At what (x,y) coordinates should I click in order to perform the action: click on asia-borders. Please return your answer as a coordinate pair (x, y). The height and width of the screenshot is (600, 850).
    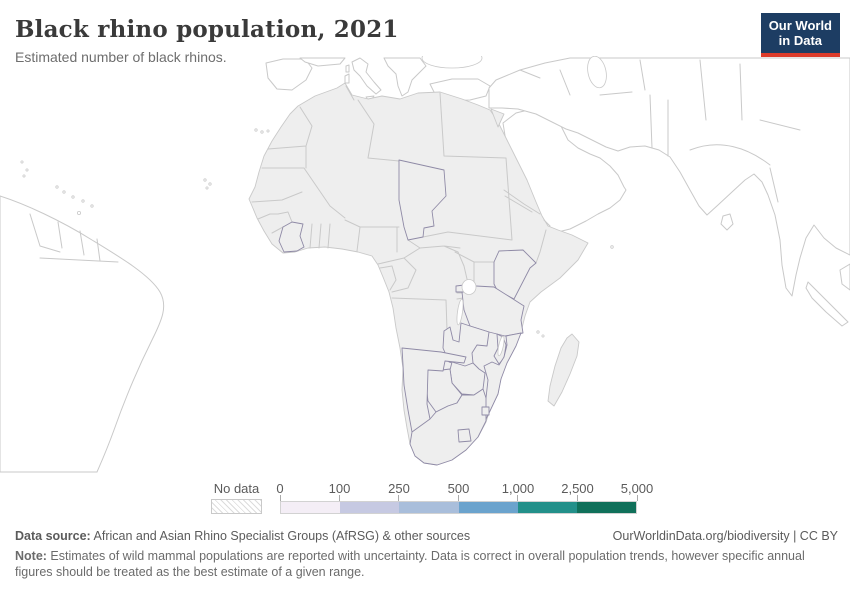
    Looking at the image, I should click on (660, 131).